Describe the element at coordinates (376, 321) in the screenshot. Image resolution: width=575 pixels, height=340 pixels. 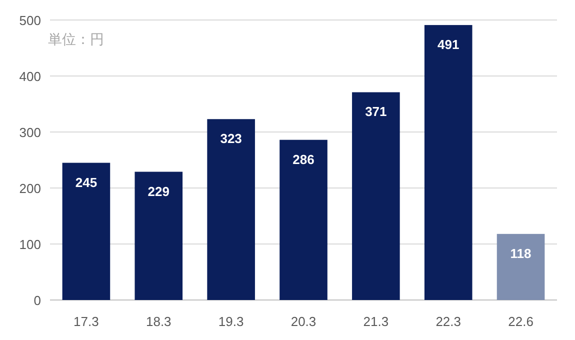
I see `xtick: 21.3` at that location.